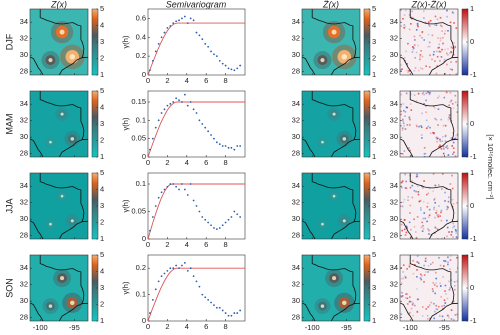  I want to click on y-tick-label: 30, so click(394, 218).